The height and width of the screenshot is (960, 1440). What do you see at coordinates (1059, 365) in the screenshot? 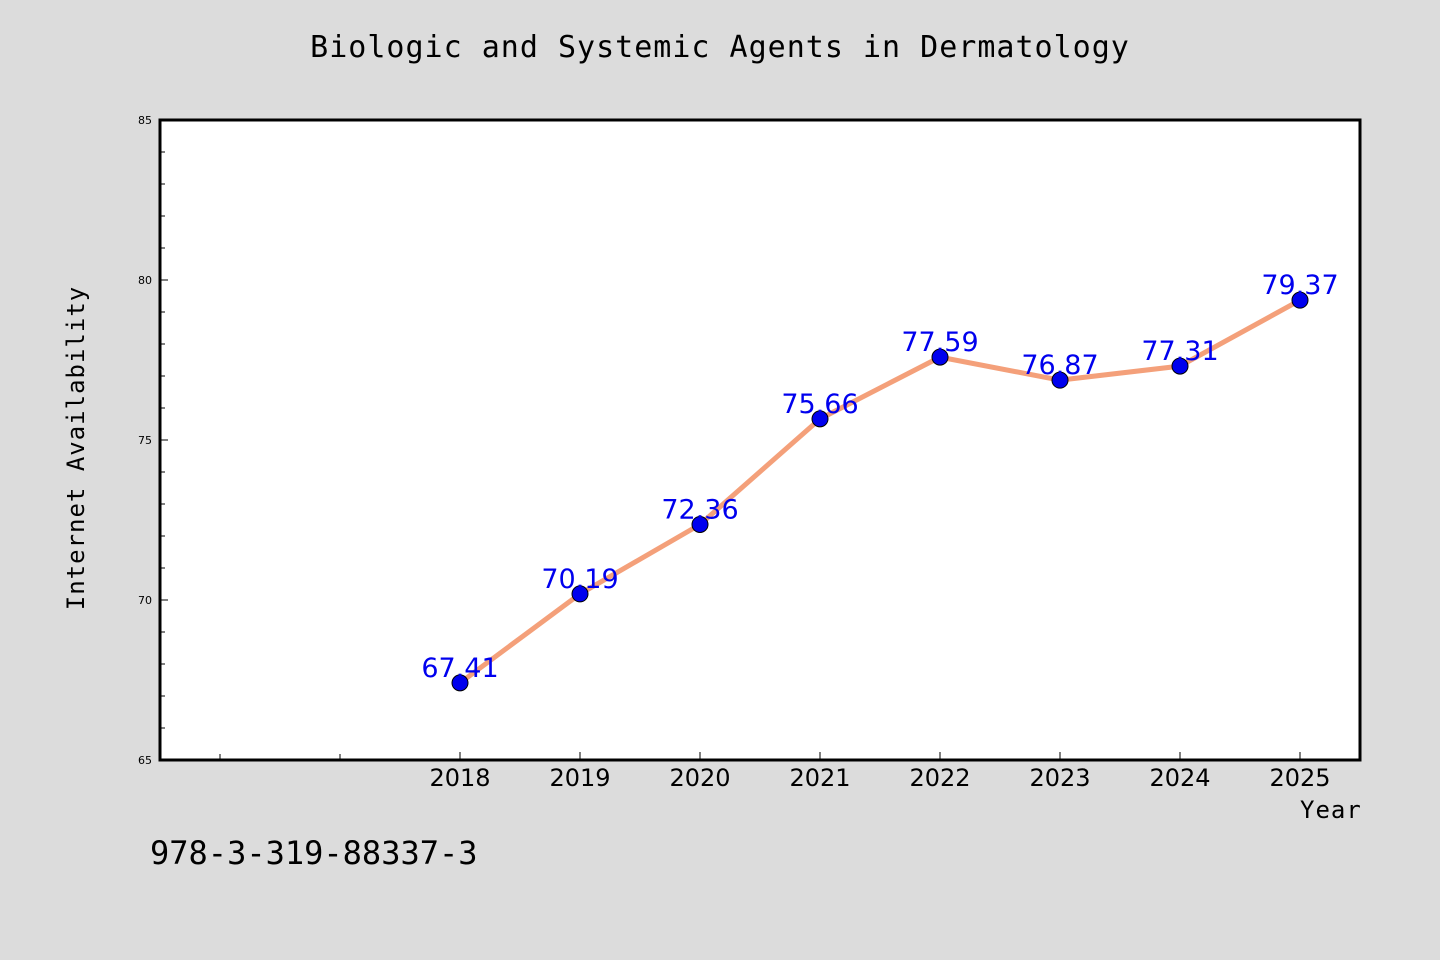
I see `data-label: 76.87` at bounding box center [1059, 365].